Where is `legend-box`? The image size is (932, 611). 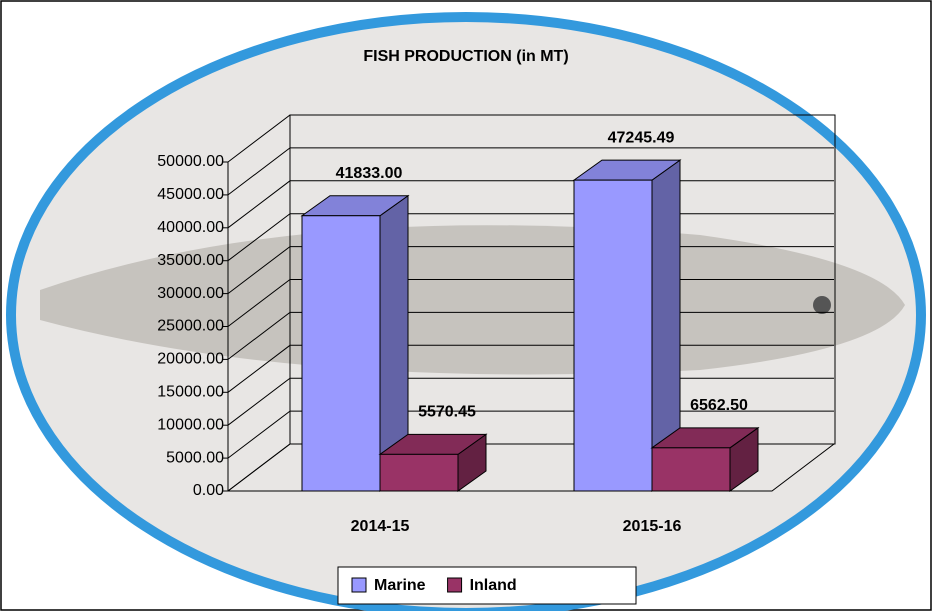 legend-box is located at coordinates (487, 585).